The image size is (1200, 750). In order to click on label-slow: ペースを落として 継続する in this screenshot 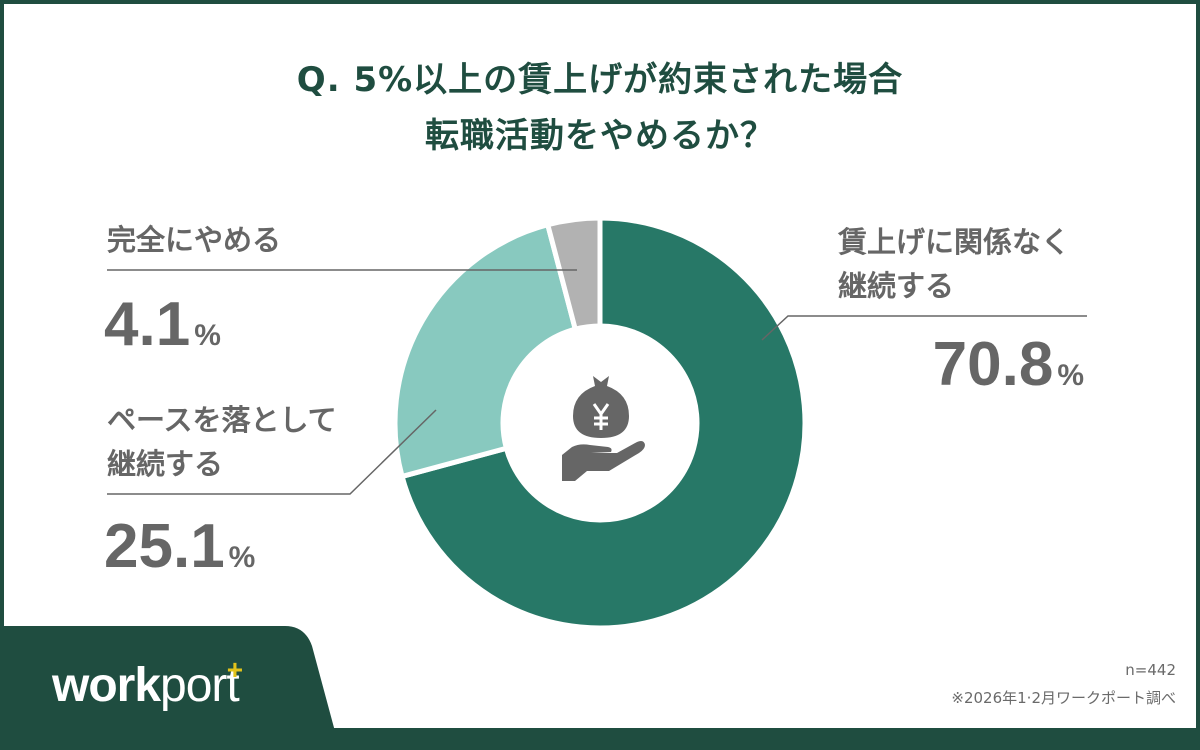, I will do `click(222, 442)`.